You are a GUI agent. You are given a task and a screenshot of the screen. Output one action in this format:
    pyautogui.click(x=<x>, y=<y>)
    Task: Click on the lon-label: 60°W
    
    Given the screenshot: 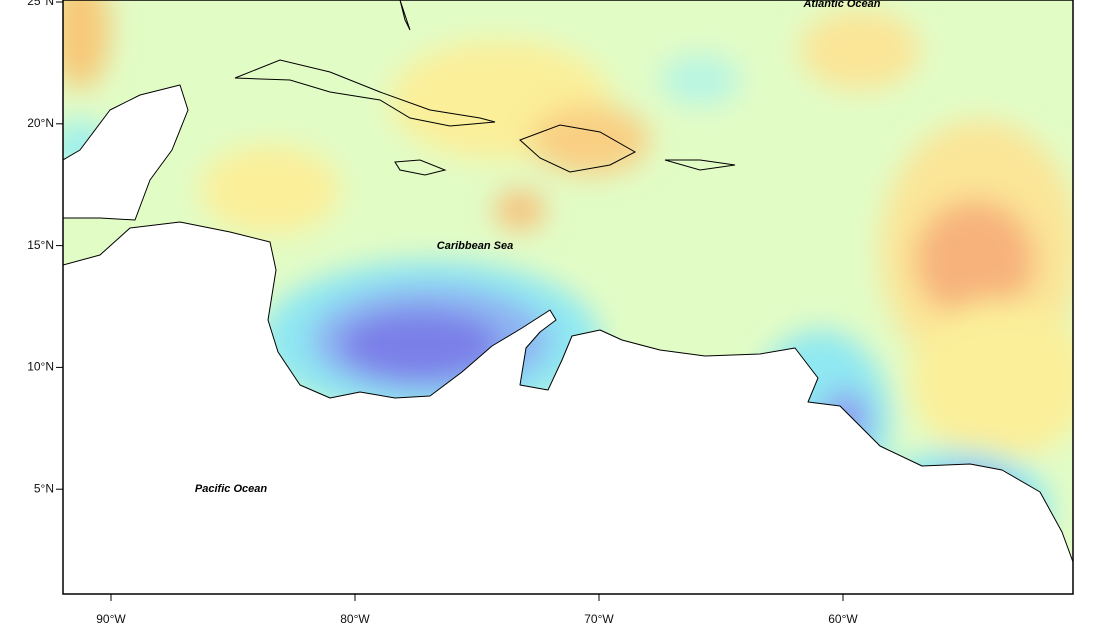 What is the action you would take?
    pyautogui.click(x=843, y=619)
    